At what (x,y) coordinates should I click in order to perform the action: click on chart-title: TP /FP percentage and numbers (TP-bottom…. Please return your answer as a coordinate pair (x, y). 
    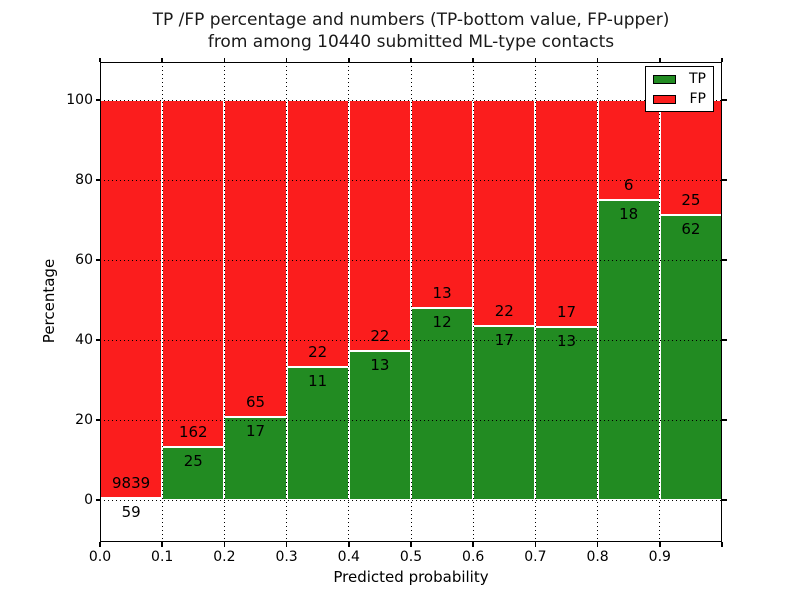
    Looking at the image, I should click on (411, 31).